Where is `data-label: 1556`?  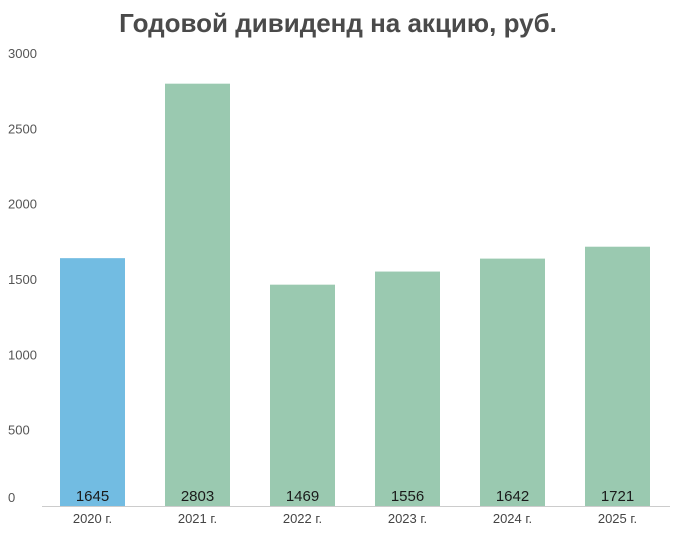
data-label: 1556 is located at coordinates (407, 496).